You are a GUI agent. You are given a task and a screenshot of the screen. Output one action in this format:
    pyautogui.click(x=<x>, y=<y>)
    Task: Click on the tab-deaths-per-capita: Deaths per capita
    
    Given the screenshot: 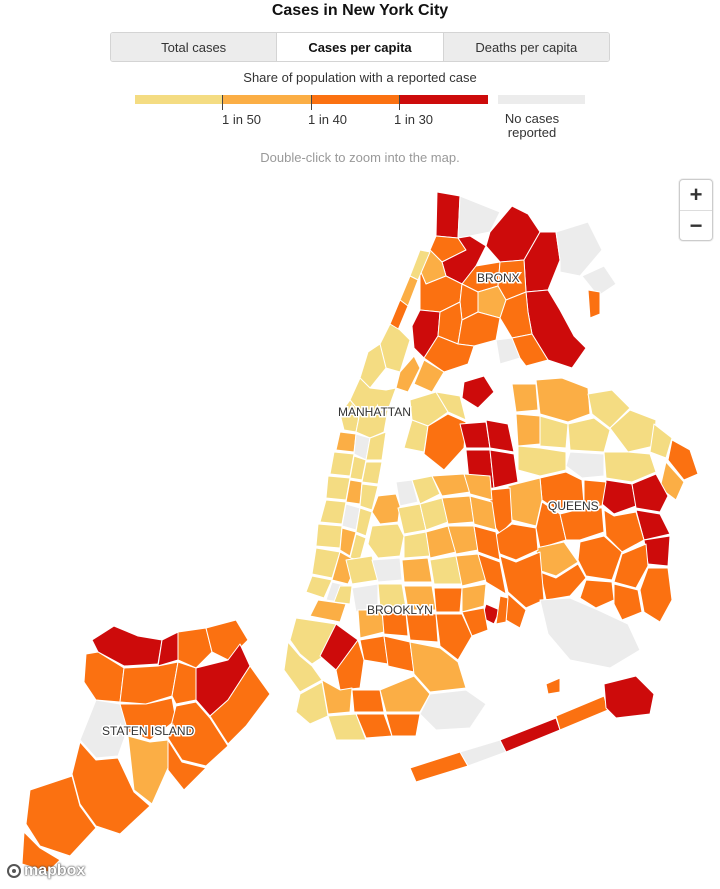 What is the action you would take?
    pyautogui.click(x=526, y=47)
    